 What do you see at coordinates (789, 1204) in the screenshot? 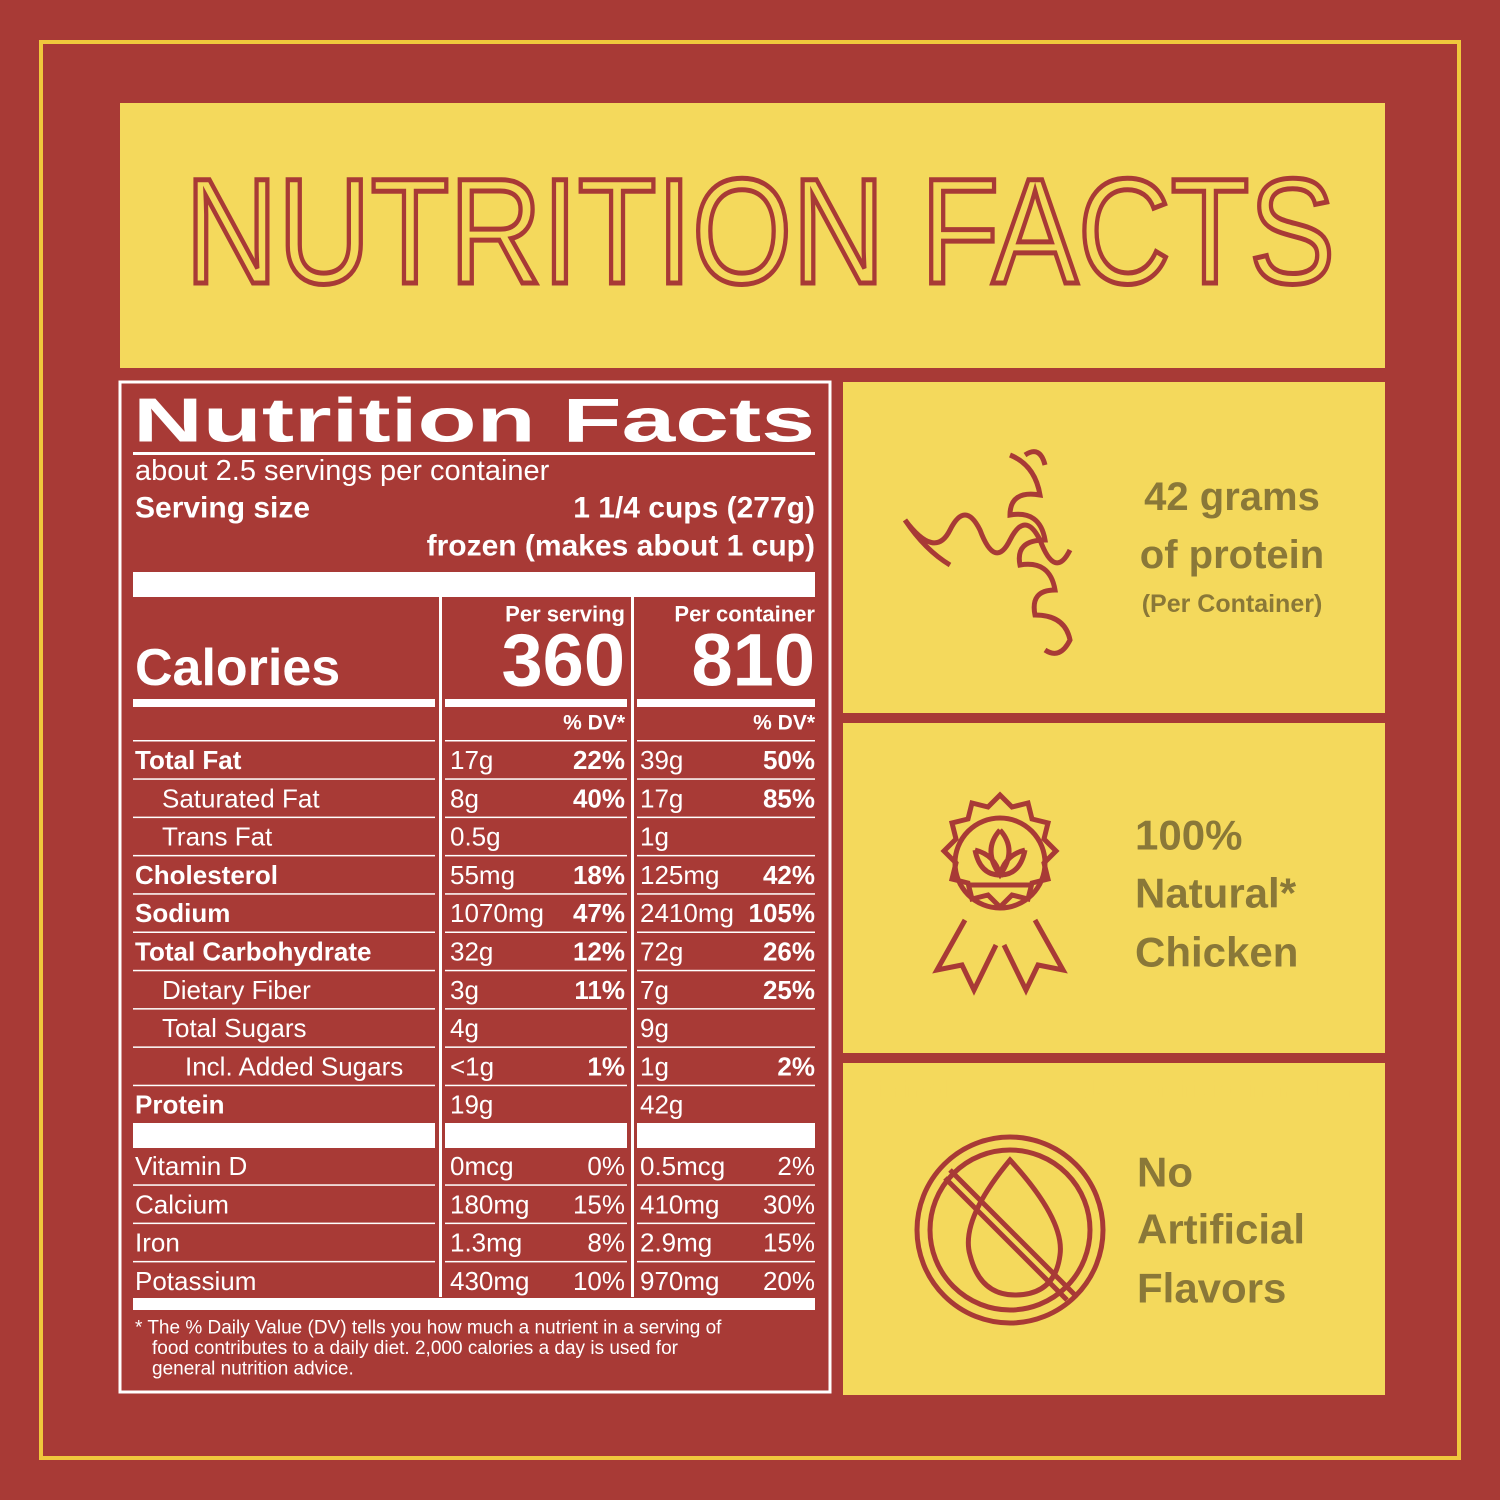
I see `daily-value: 30%` at bounding box center [789, 1204].